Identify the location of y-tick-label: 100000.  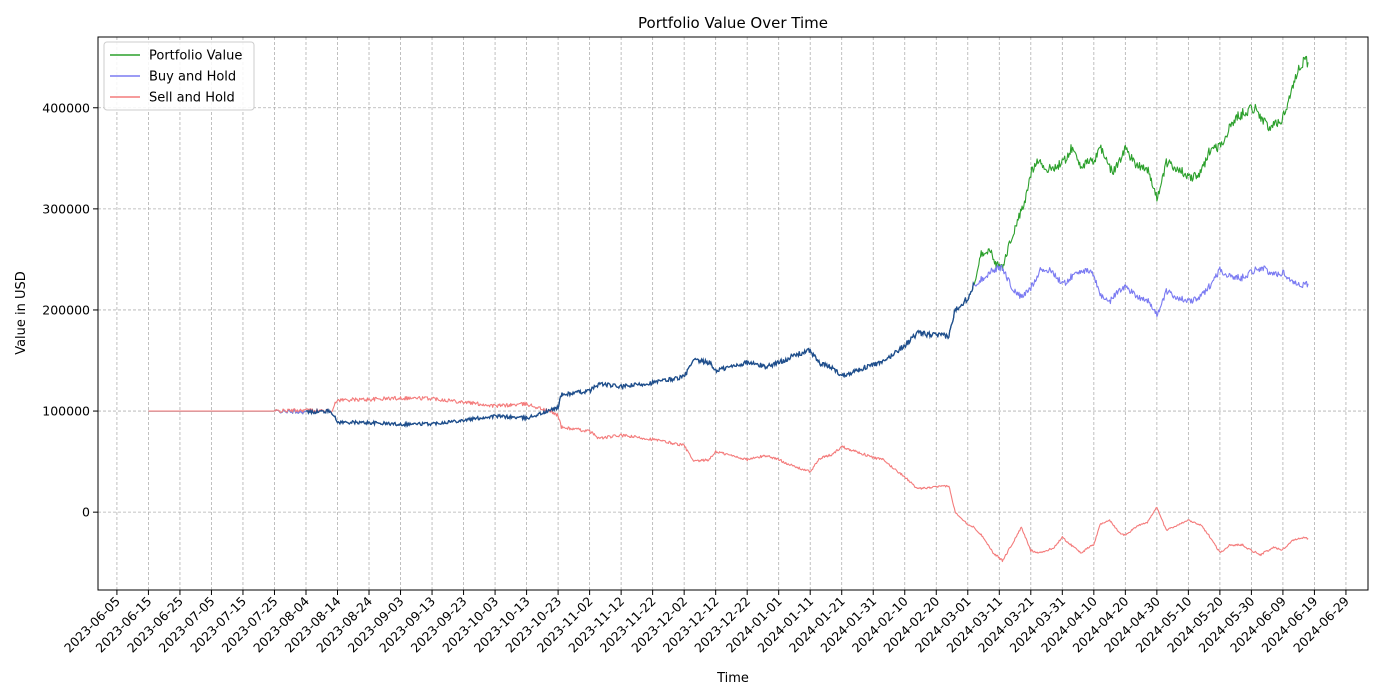
(66, 411).